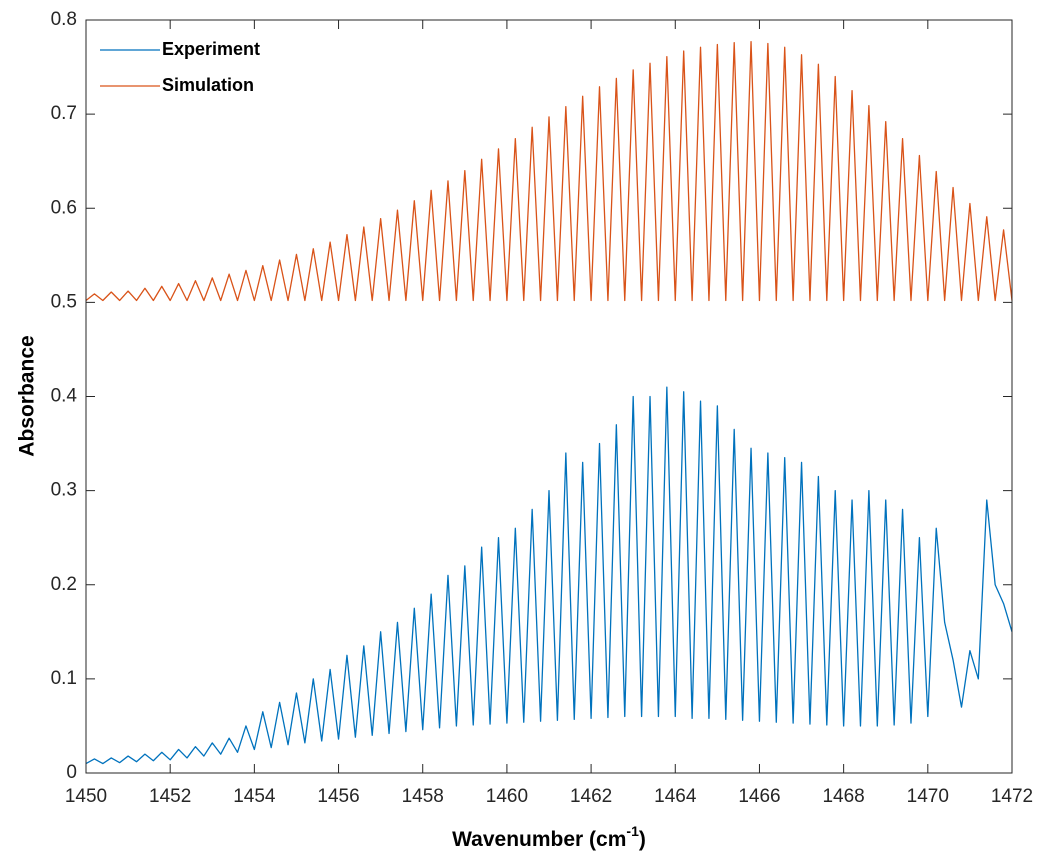 The width and height of the screenshot is (1042, 858). I want to click on x-axis-label-text: Wavenumber (cm, so click(539, 839).